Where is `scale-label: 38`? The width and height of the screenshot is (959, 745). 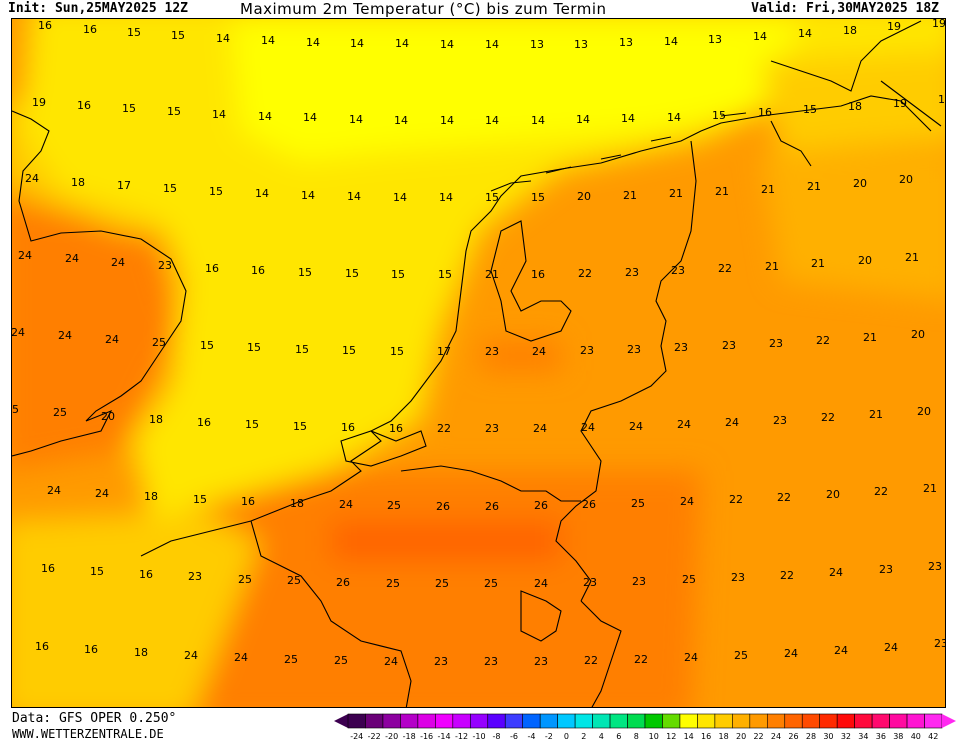
scale-label: 38 is located at coordinates (898, 736).